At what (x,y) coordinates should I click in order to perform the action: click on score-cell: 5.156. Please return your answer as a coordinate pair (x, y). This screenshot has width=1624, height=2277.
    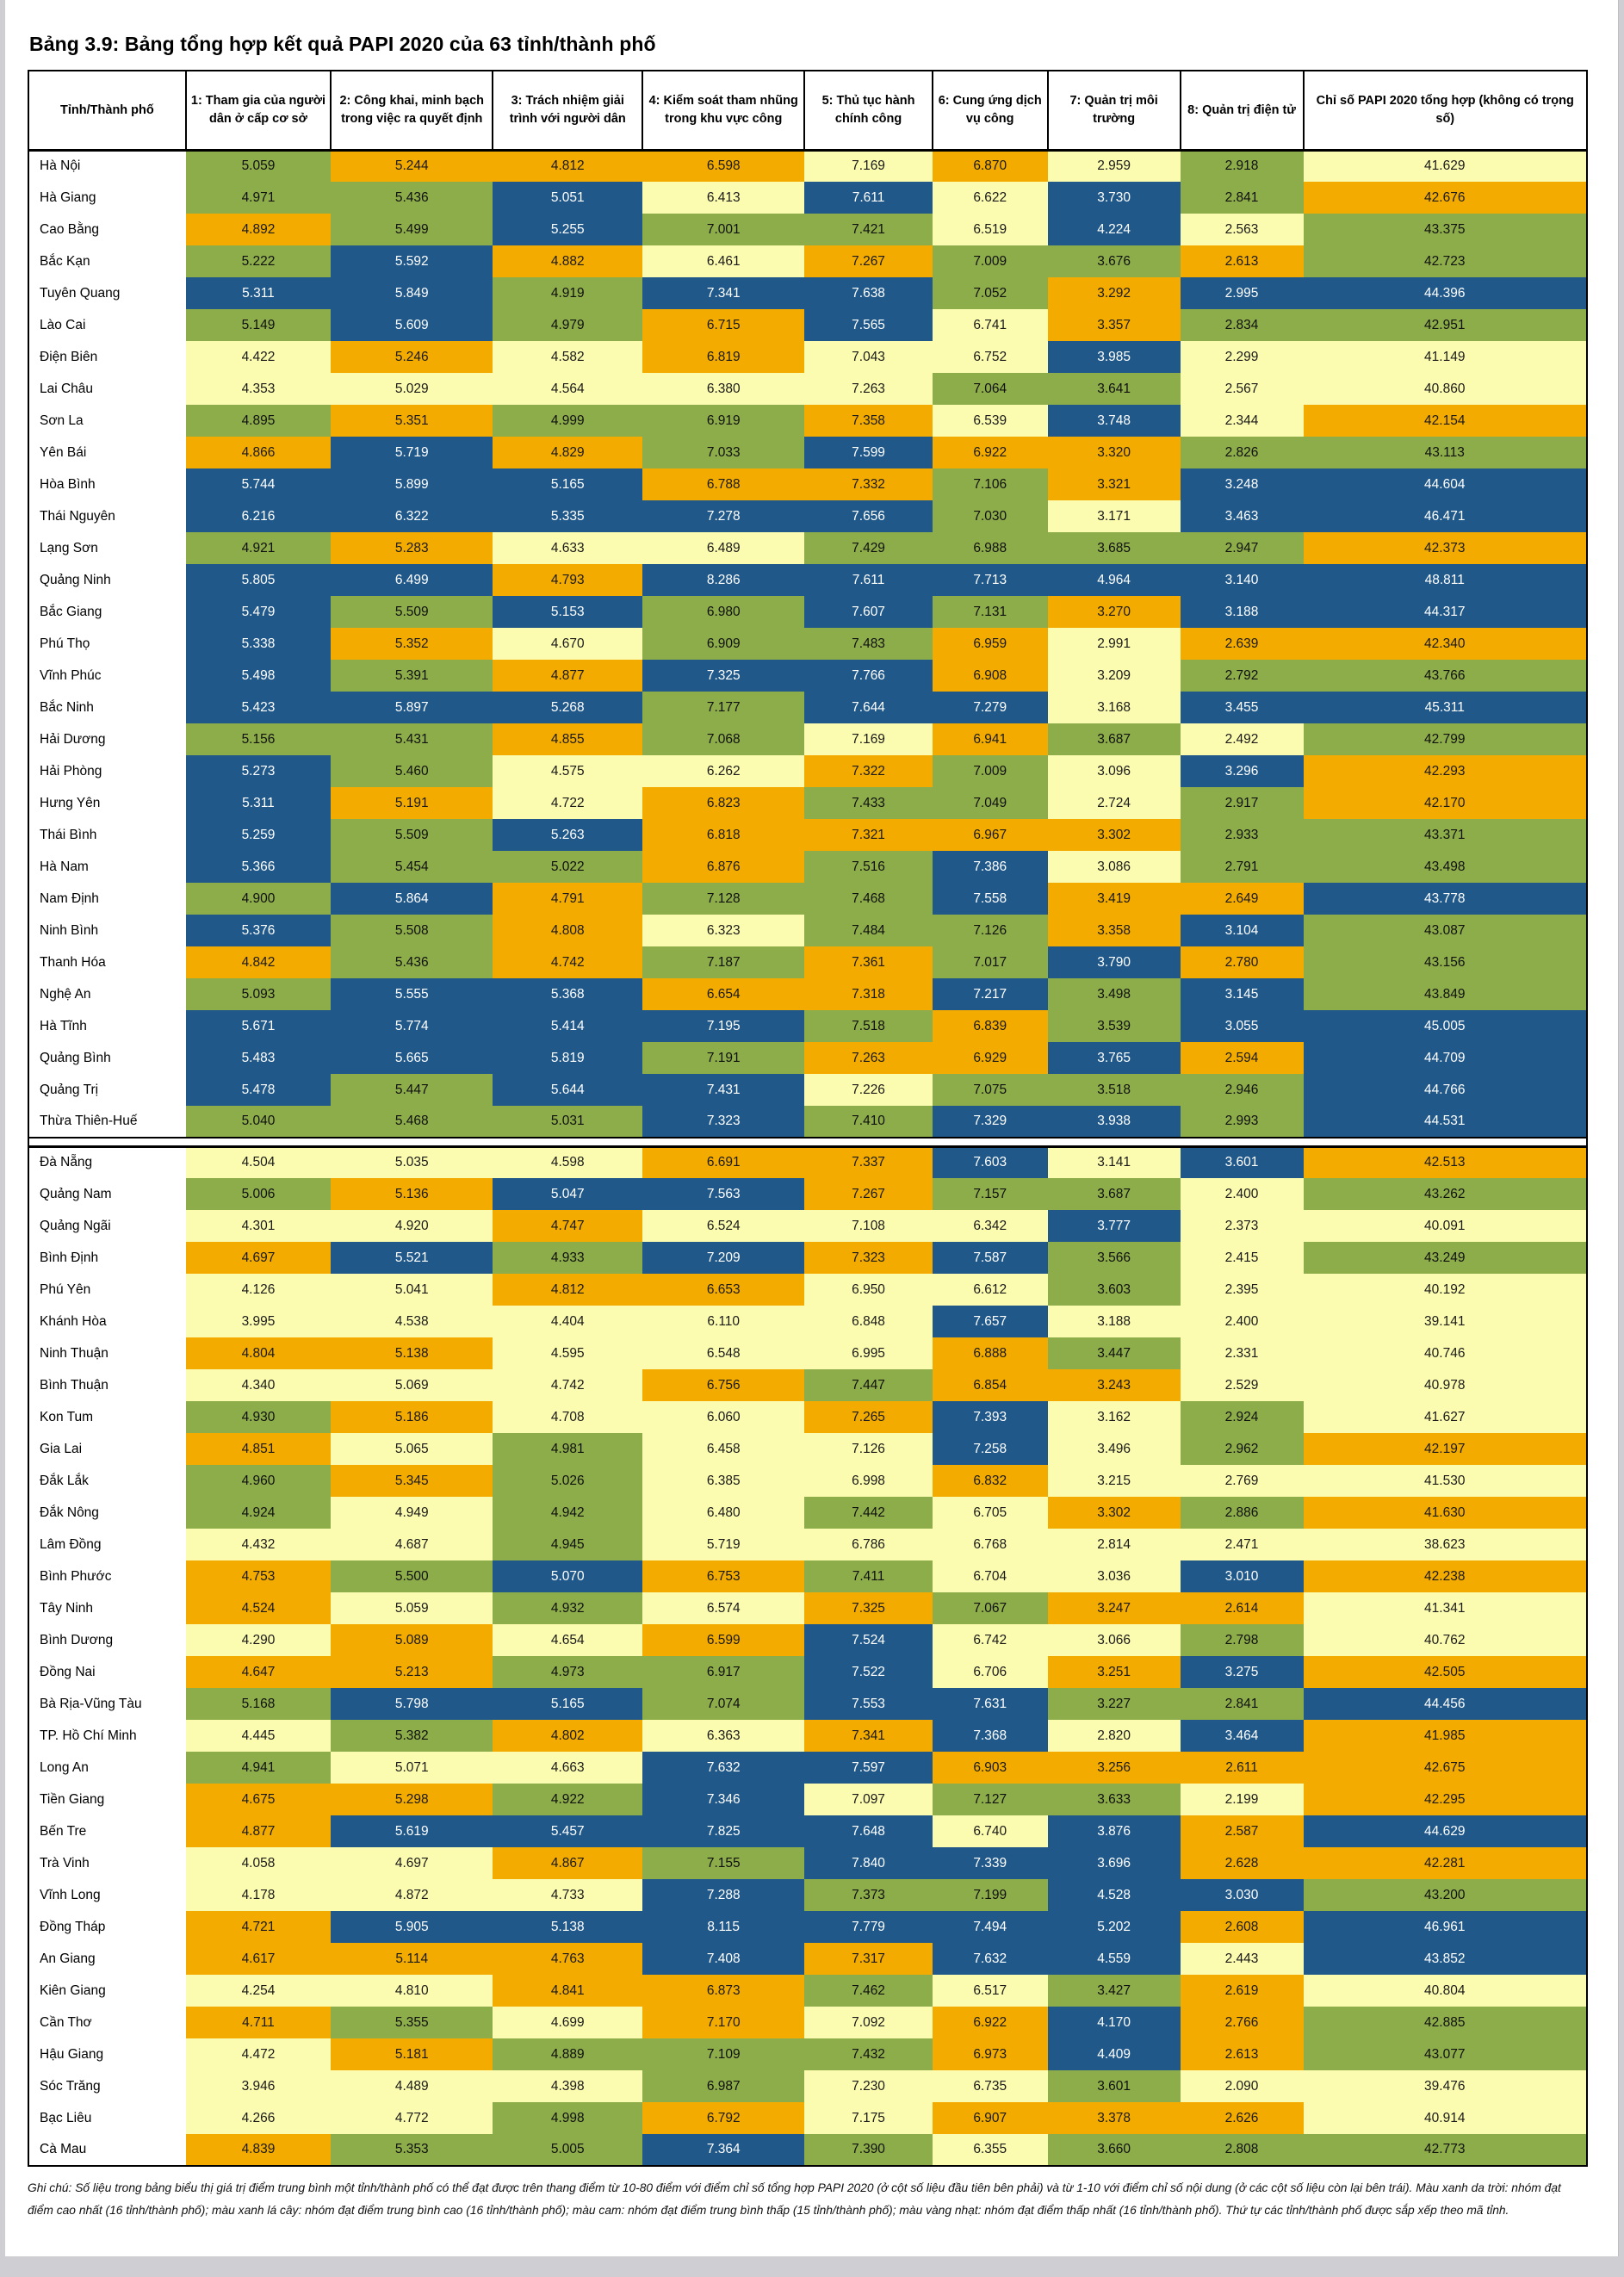
    Looking at the image, I should click on (258, 739).